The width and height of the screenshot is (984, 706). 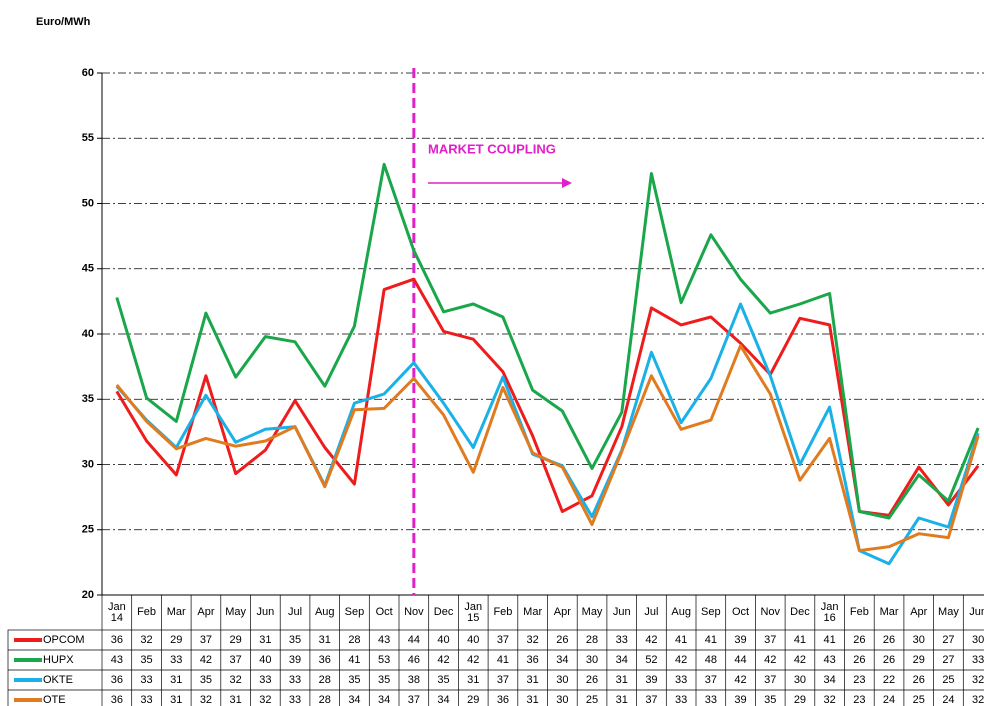 I want to click on table-value: 48, so click(x=711, y=660).